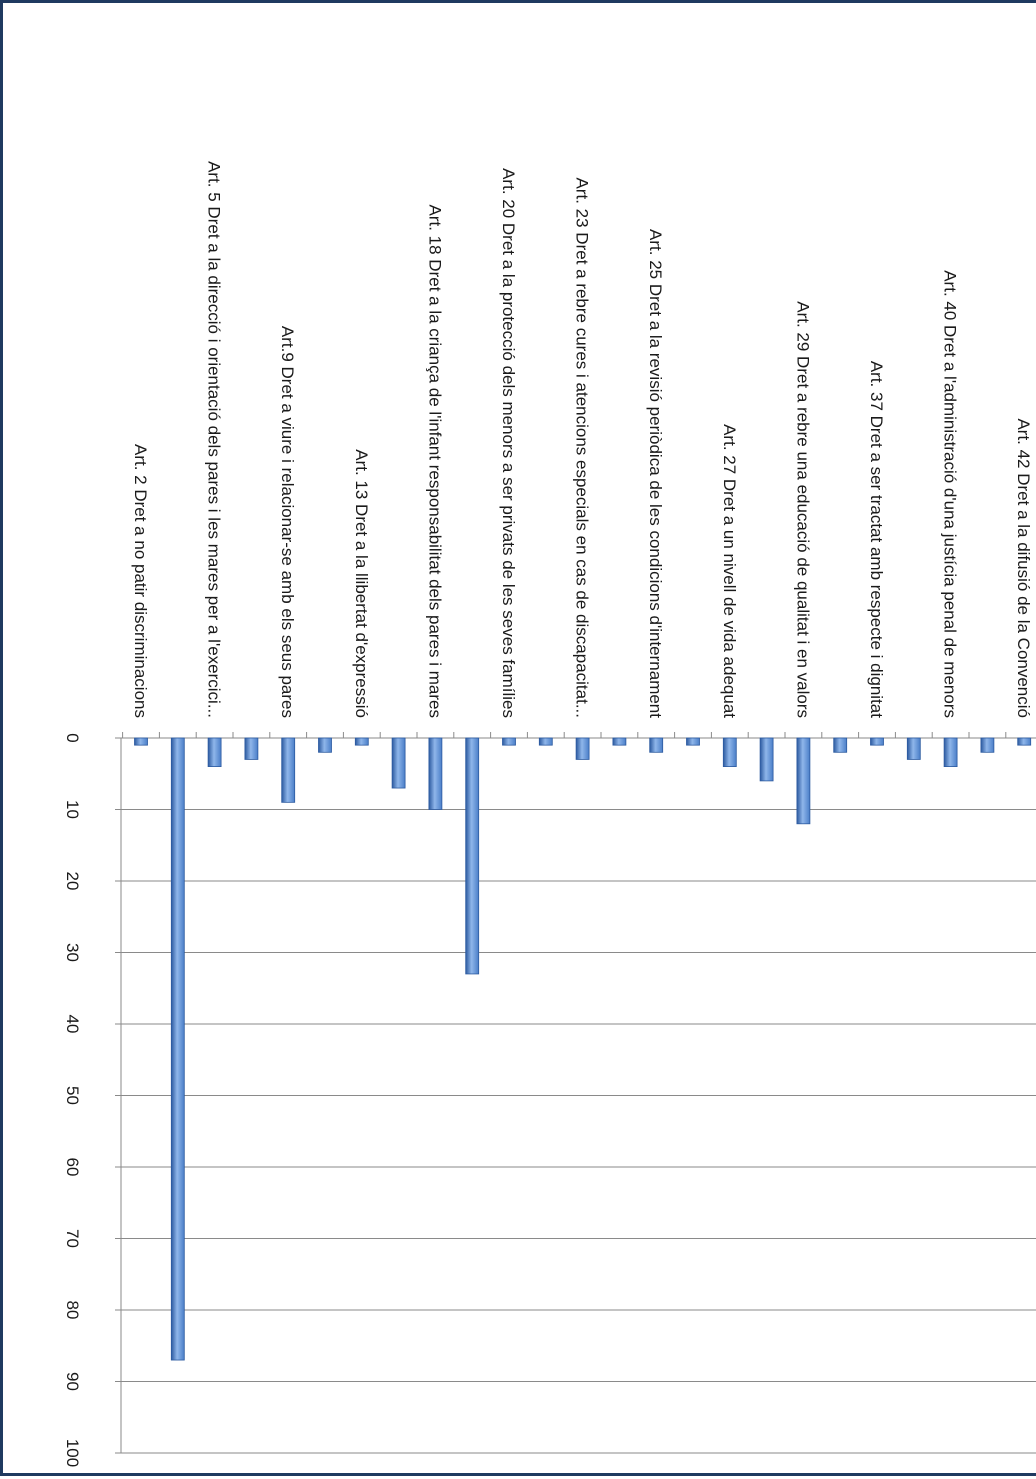  Describe the element at coordinates (72, 1024) in the screenshot. I see `y-tick-label: 40` at that location.